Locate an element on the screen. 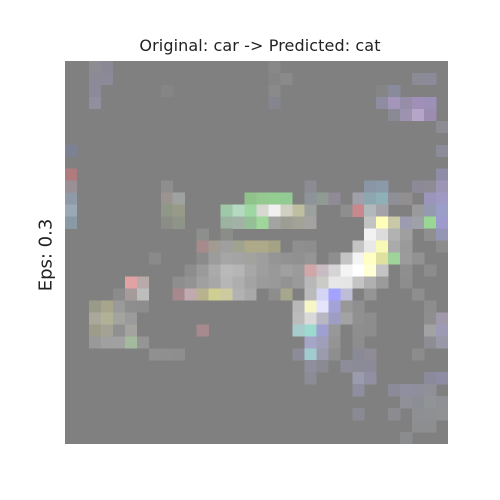 The image size is (500, 500). figure-title: Original: car -> Predicted: cat is located at coordinates (260, 45).